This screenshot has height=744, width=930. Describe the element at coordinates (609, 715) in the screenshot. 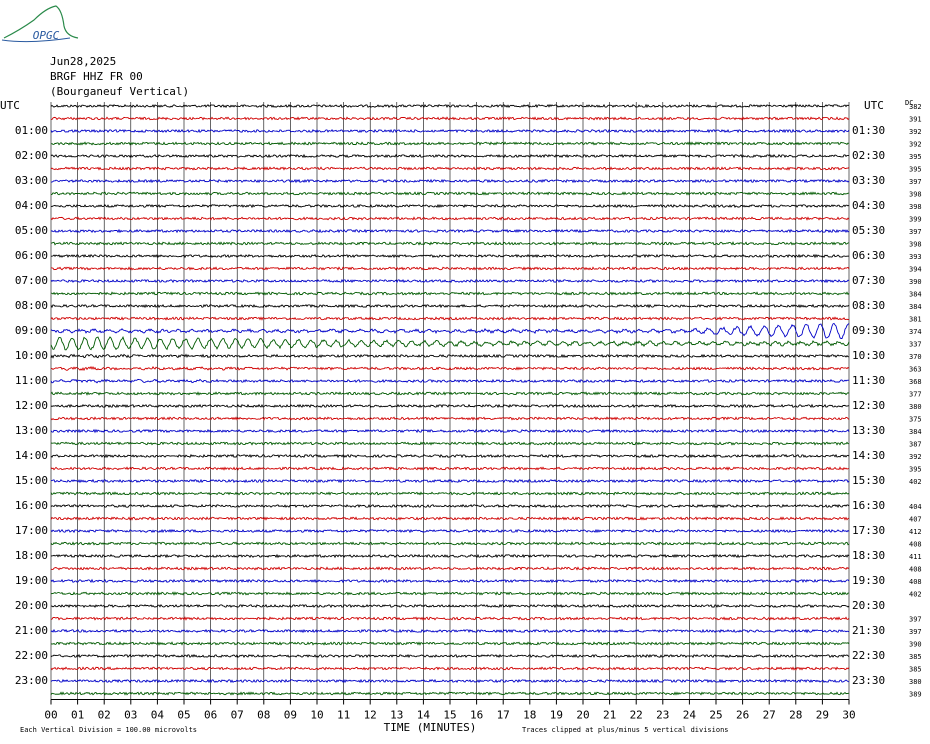

I see `x-tick-label: 21` at that location.